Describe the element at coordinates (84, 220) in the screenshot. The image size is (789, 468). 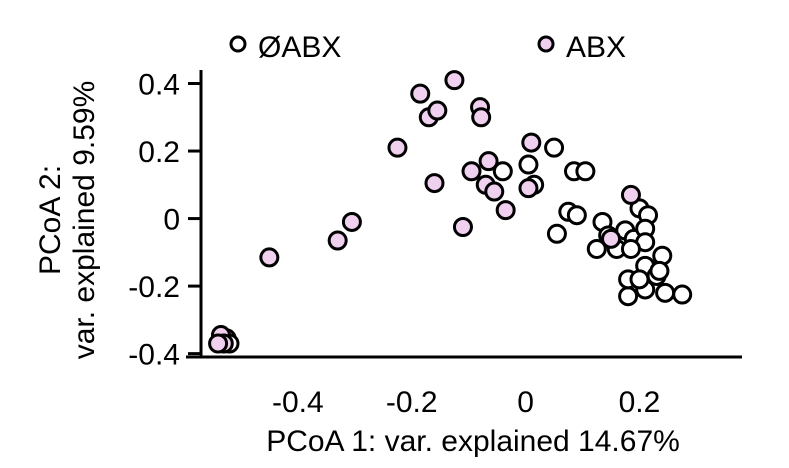
I see `y-axis-title-line2: var. explained 9.59%` at that location.